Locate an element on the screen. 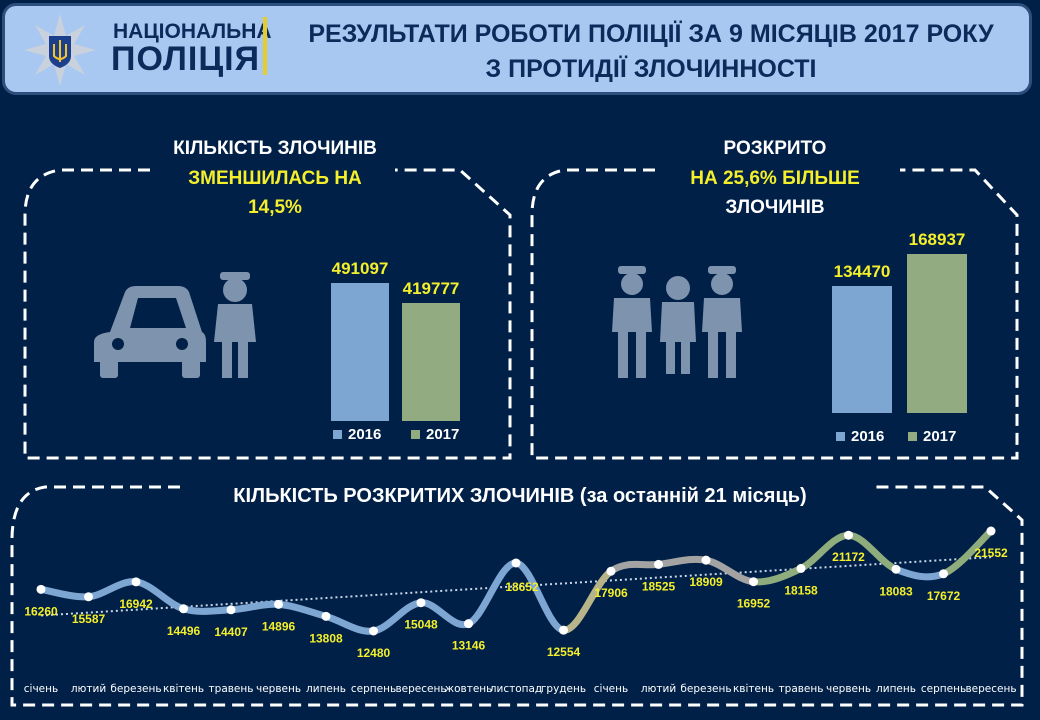 The width and height of the screenshot is (1040, 720). data-label: 18525 is located at coordinates (659, 586).